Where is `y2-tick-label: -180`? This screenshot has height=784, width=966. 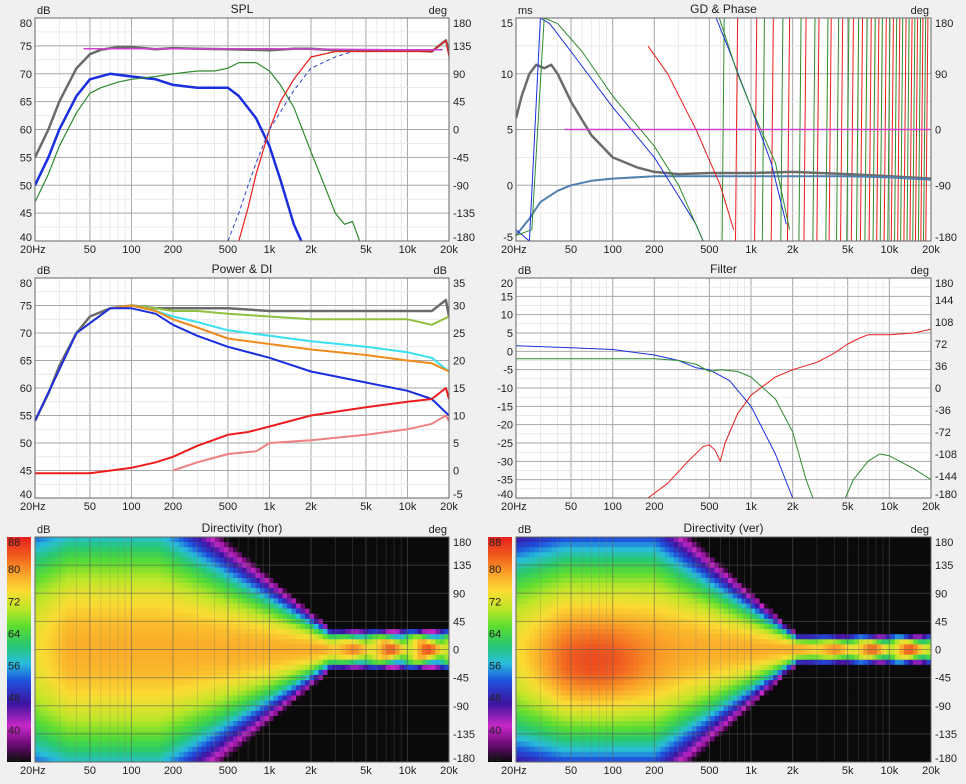 y2-tick-label: -180 is located at coordinates (464, 238).